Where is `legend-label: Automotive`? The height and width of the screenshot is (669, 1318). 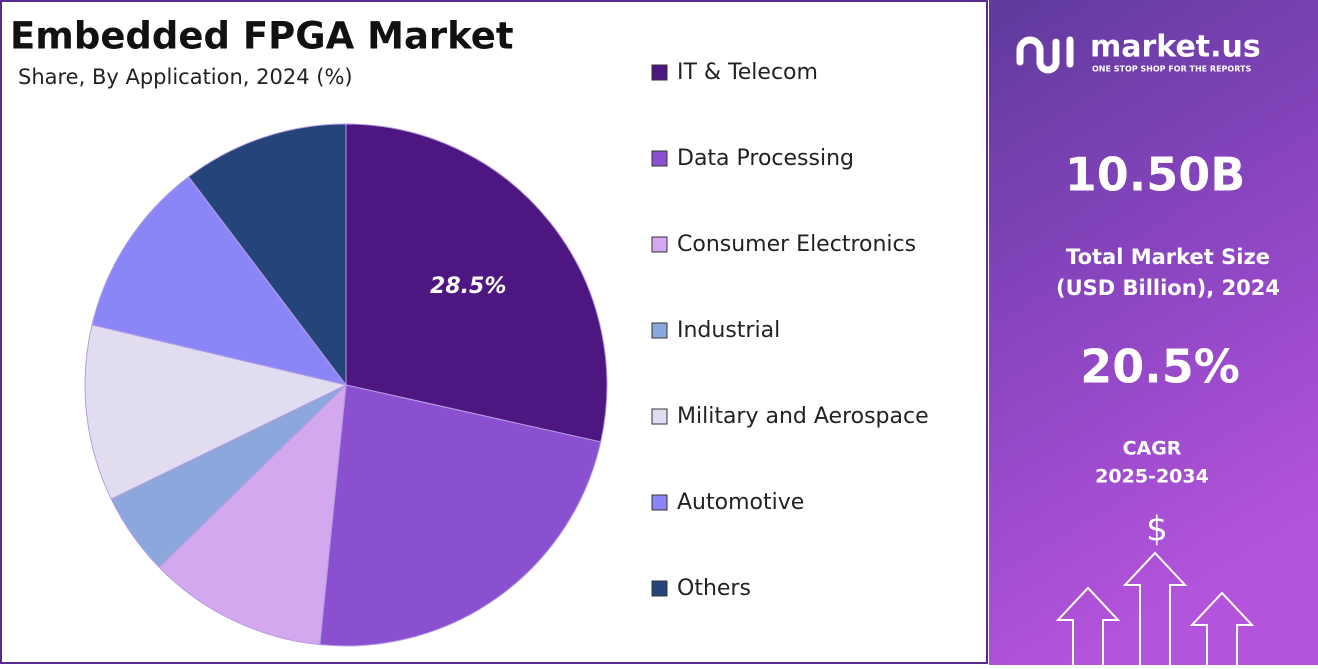
legend-label: Automotive is located at coordinates (740, 502).